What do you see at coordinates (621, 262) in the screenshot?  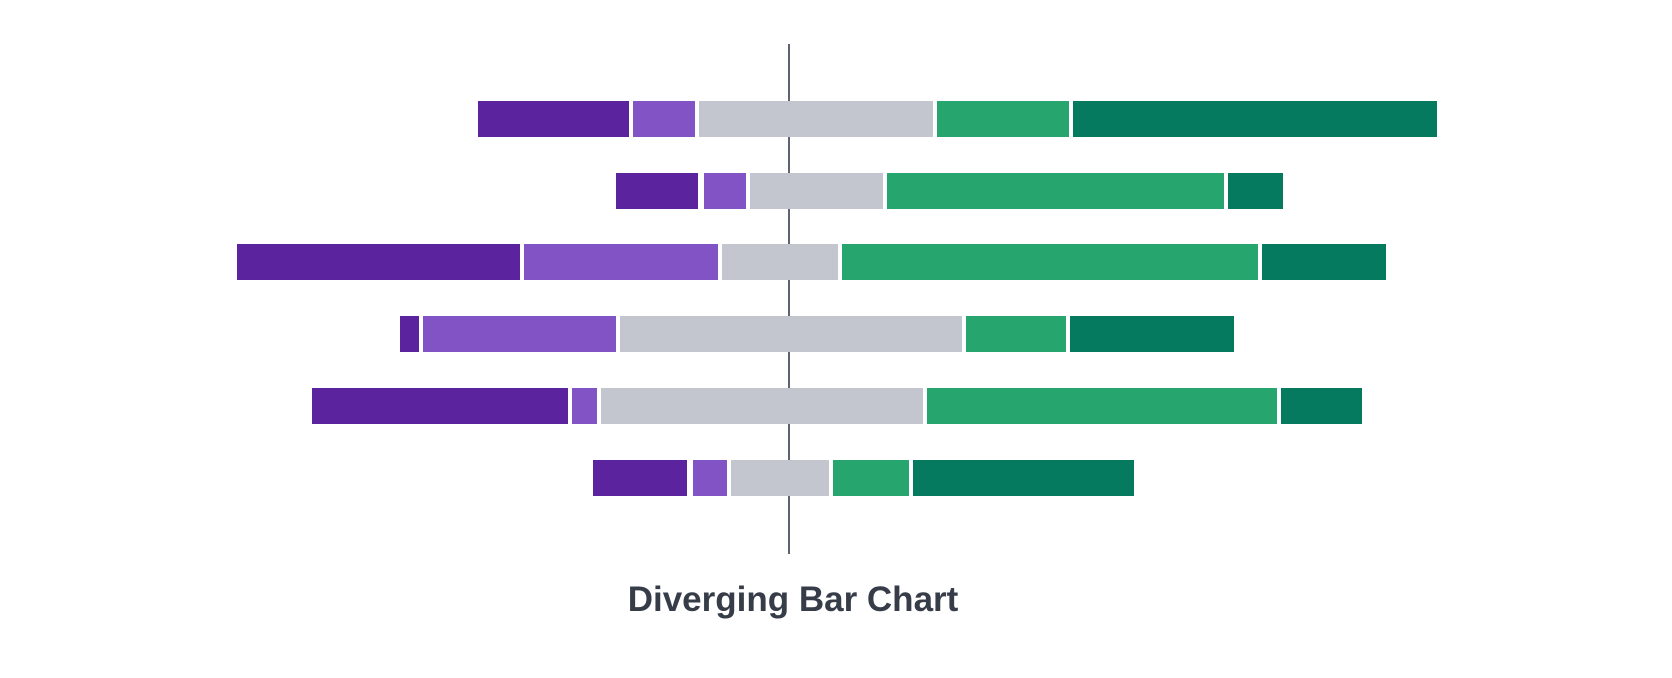 I see `bar-segment-row-3-negative` at bounding box center [621, 262].